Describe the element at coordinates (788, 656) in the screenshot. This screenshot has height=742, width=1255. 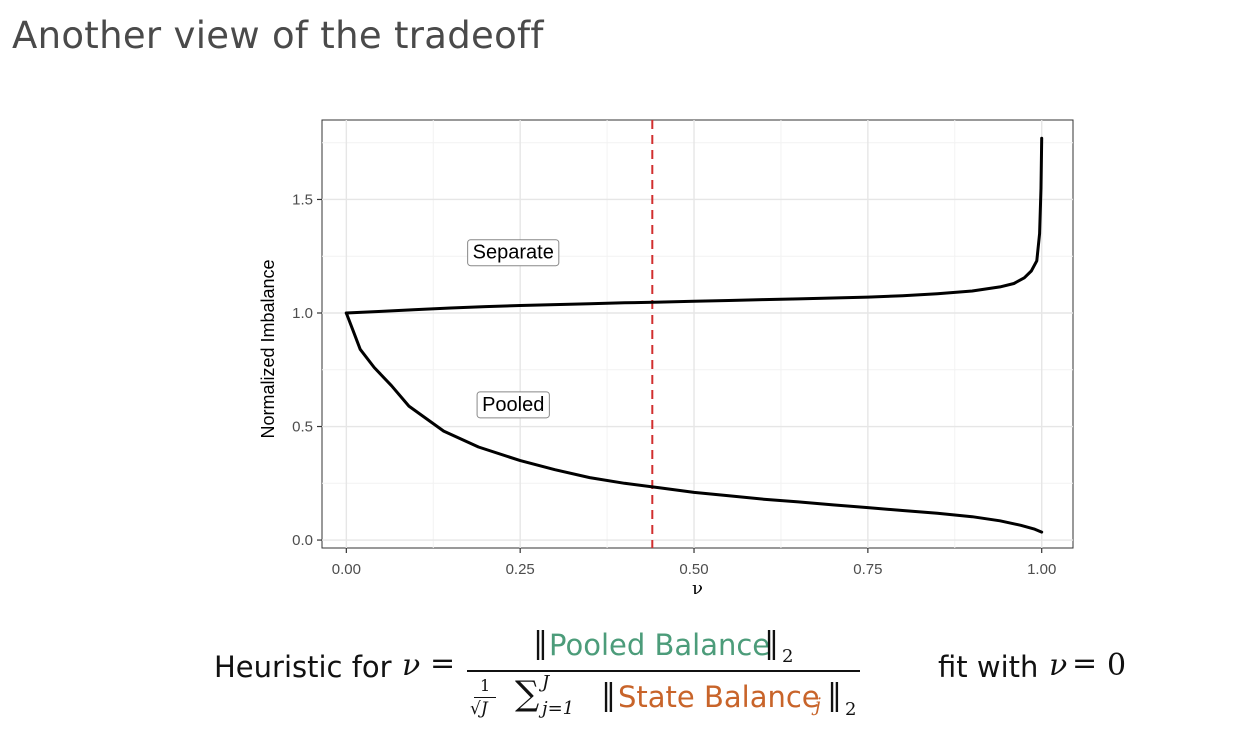
I see `formula-norm-sub-num: 2` at that location.